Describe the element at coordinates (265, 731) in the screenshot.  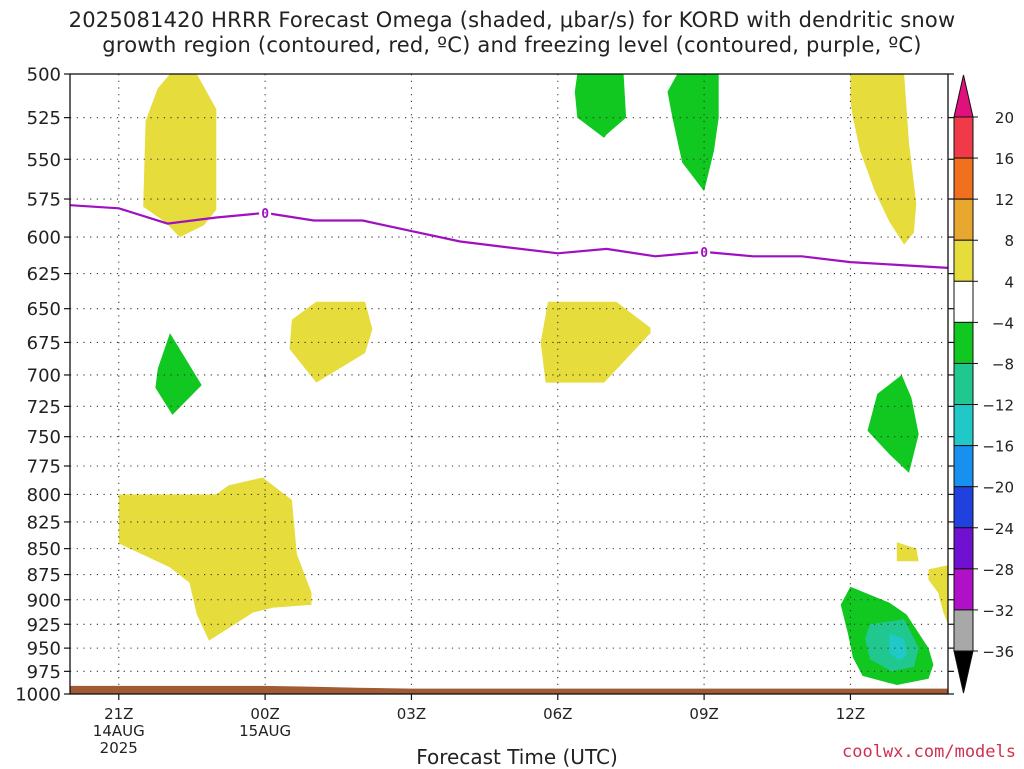
I see `x-tick-sublabel: 15AUG` at that location.